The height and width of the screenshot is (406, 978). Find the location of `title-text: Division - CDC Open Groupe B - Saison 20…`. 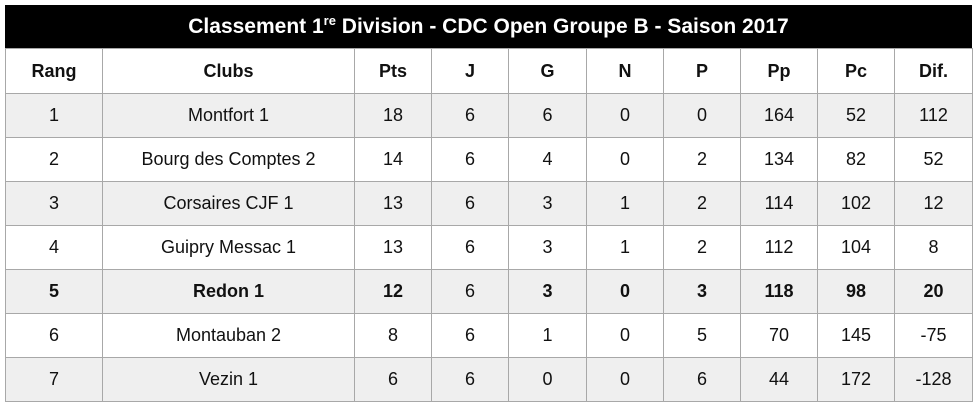

title-text: Division - CDC Open Groupe B - Saison 20… is located at coordinates (562, 26).